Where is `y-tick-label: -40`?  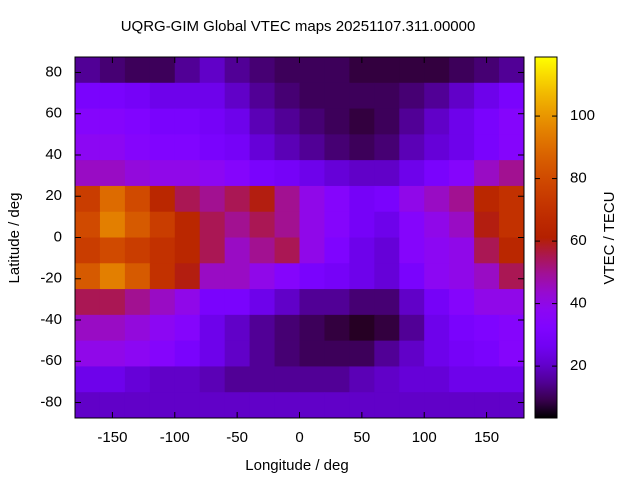
y-tick-label: -40 is located at coordinates (51, 319).